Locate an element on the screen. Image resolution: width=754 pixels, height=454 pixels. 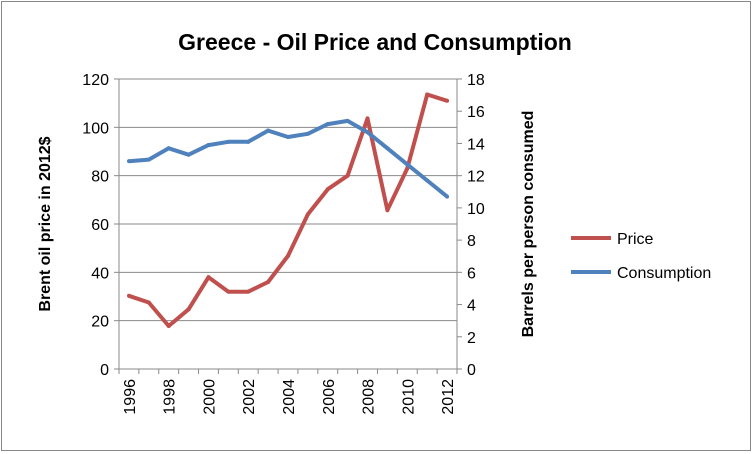
y2-tick-label: 4 is located at coordinates (471, 306).